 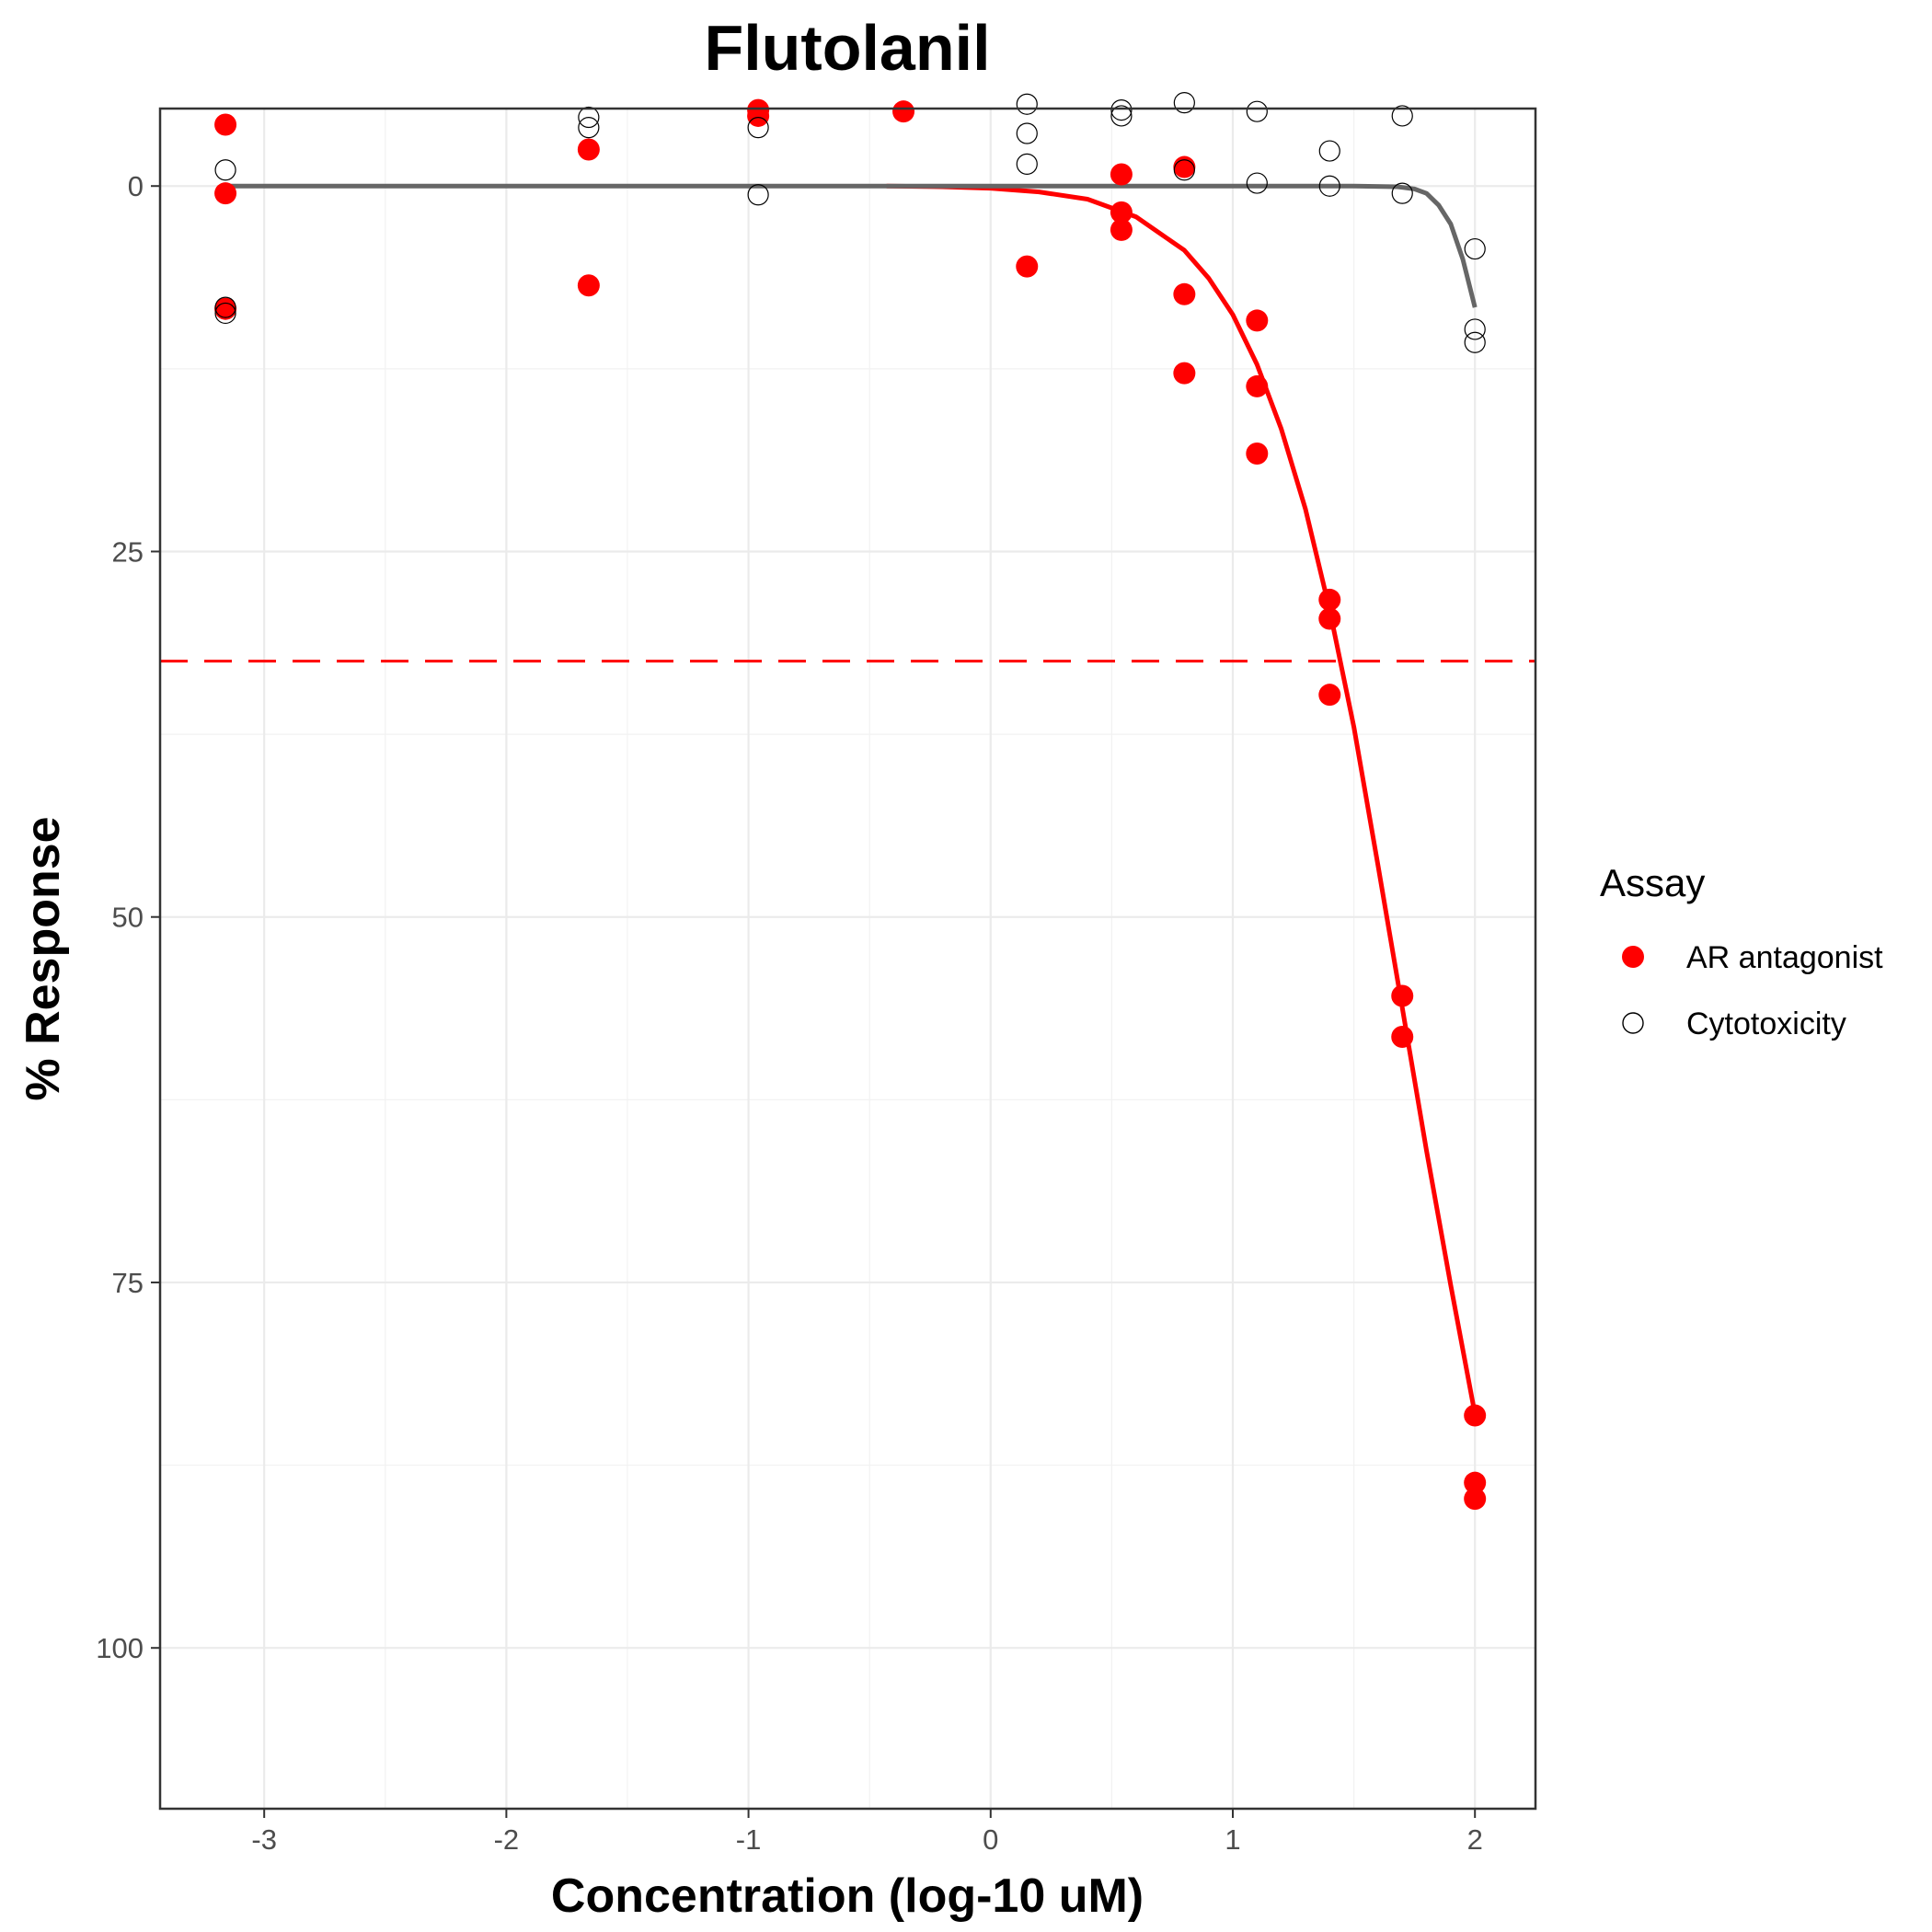 I want to click on x-tick-label: -2, so click(x=507, y=1839).